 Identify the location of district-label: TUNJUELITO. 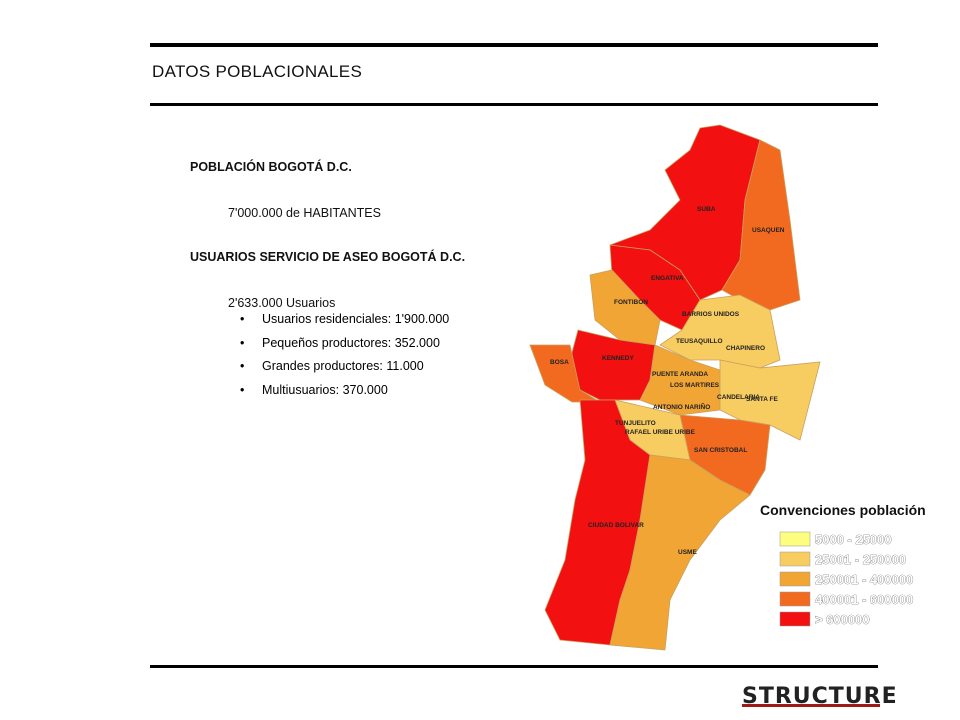
(635, 423).